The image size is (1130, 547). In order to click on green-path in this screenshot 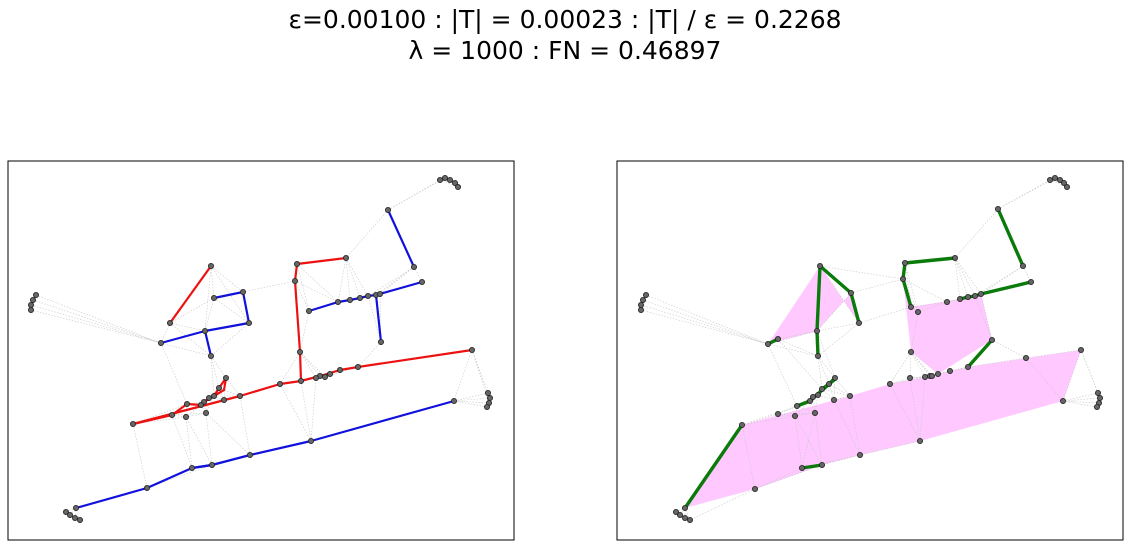, I will do `click(1010, 237)`.